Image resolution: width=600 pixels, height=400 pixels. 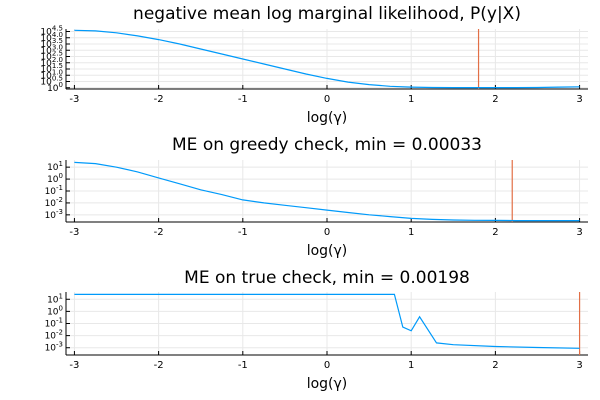 I want to click on y-tick-label: 100.5, so click(x=51, y=81).